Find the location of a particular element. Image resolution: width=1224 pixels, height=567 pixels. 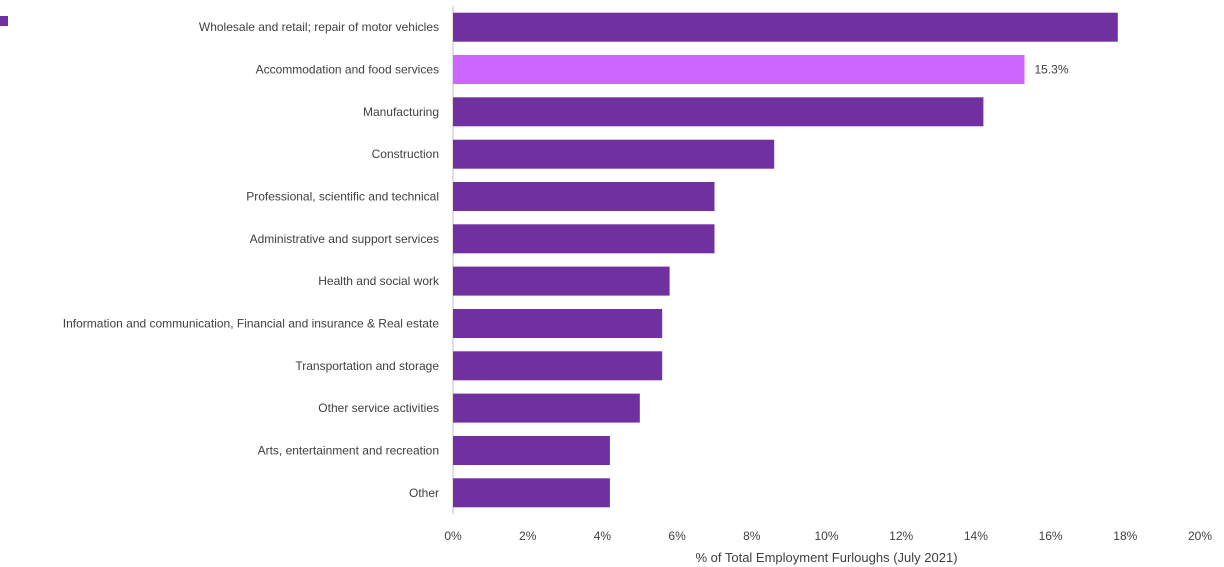

category-label: Administrative and support services is located at coordinates (344, 239).